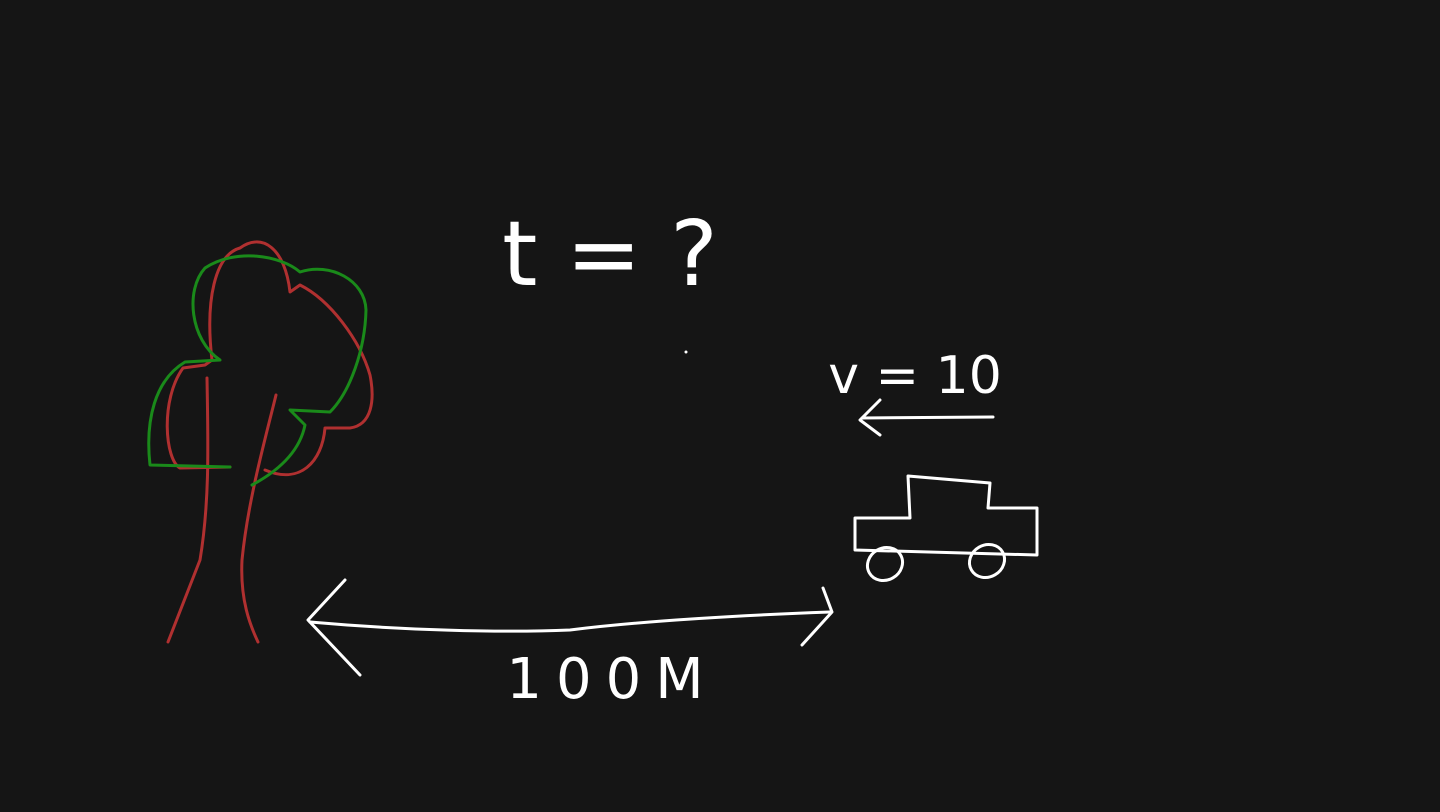 This screenshot has height=812, width=1440. What do you see at coordinates (610, 254) in the screenshot?
I see `question-label: t = ?` at bounding box center [610, 254].